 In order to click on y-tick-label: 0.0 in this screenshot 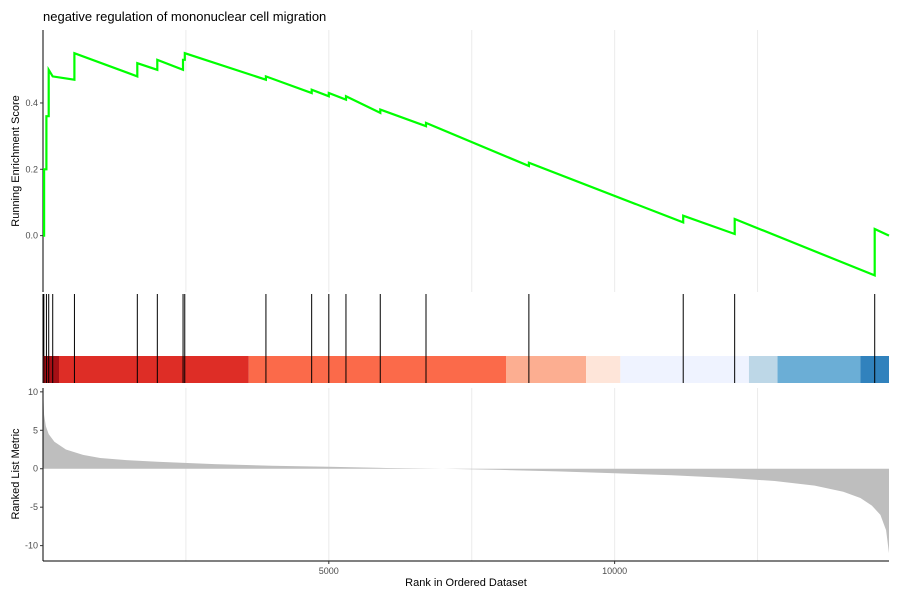, I will do `click(31, 236)`.